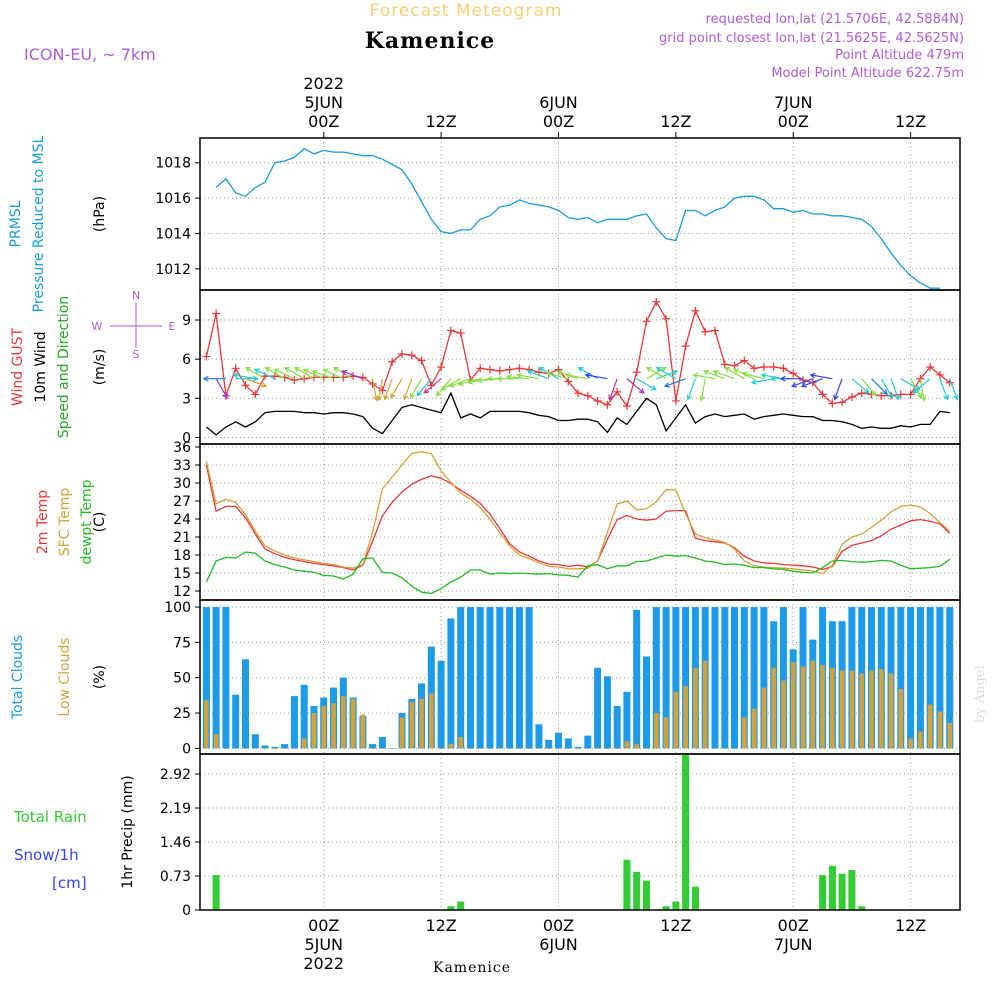 Image resolution: width=1000 pixels, height=1000 pixels. Describe the element at coordinates (90, 54) in the screenshot. I see `model-label: ICON-EU, ~ 7km` at that location.